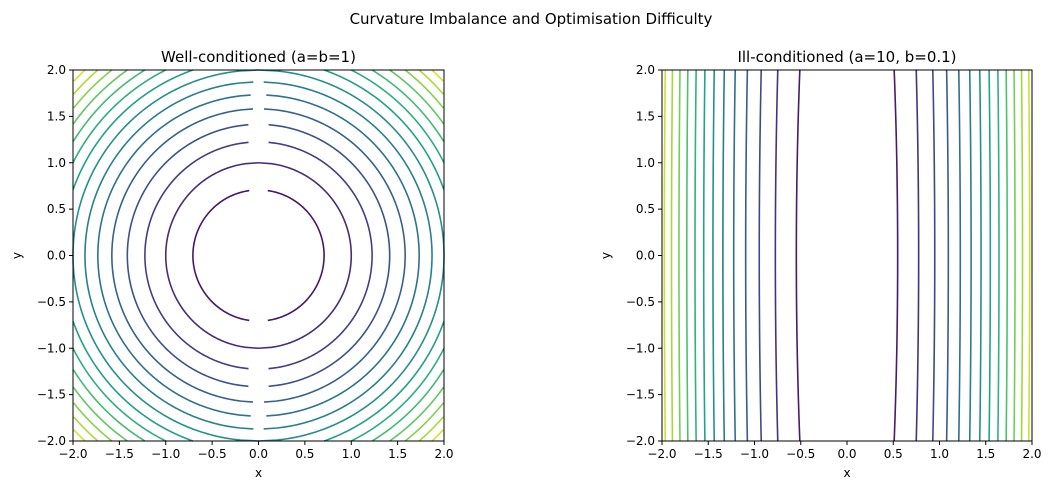  I want to click on y-tick-label: −1.0, so click(640, 348).